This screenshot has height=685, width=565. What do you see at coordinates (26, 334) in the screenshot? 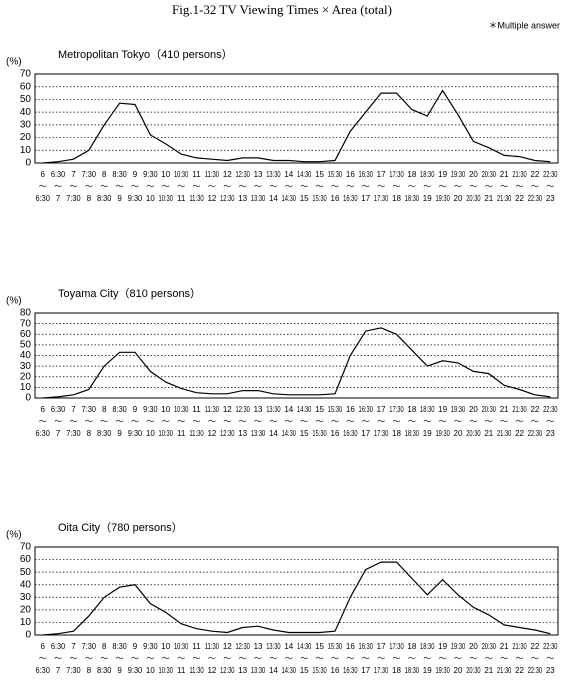
I see `y-tick-label: 60` at bounding box center [26, 334].